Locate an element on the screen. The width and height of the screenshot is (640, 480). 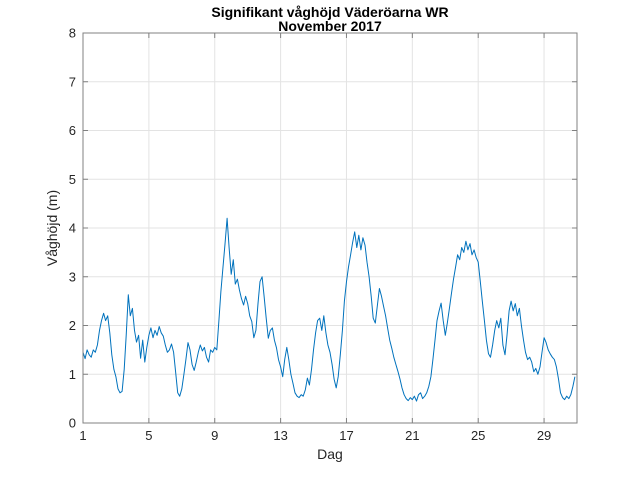
y-axis-label: Våghöjd (m) is located at coordinates (52, 228).